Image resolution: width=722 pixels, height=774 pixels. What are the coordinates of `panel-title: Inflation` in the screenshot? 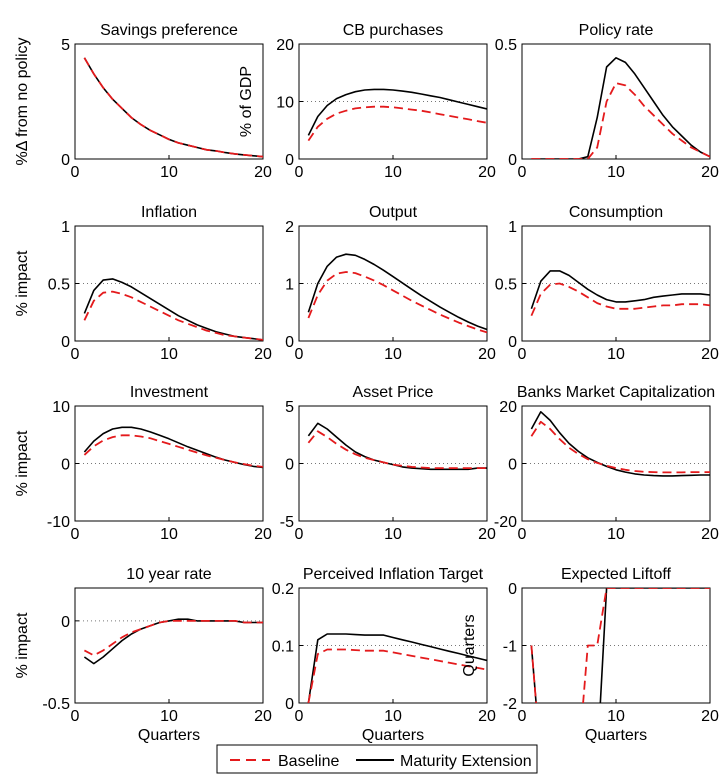 It's located at (169, 212).